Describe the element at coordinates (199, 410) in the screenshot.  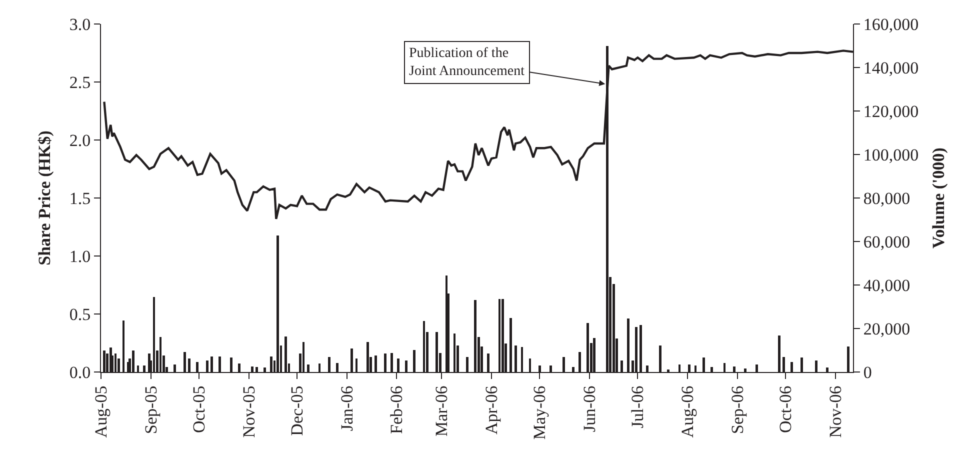
I see `x-tick-label: Oct-05` at that location.